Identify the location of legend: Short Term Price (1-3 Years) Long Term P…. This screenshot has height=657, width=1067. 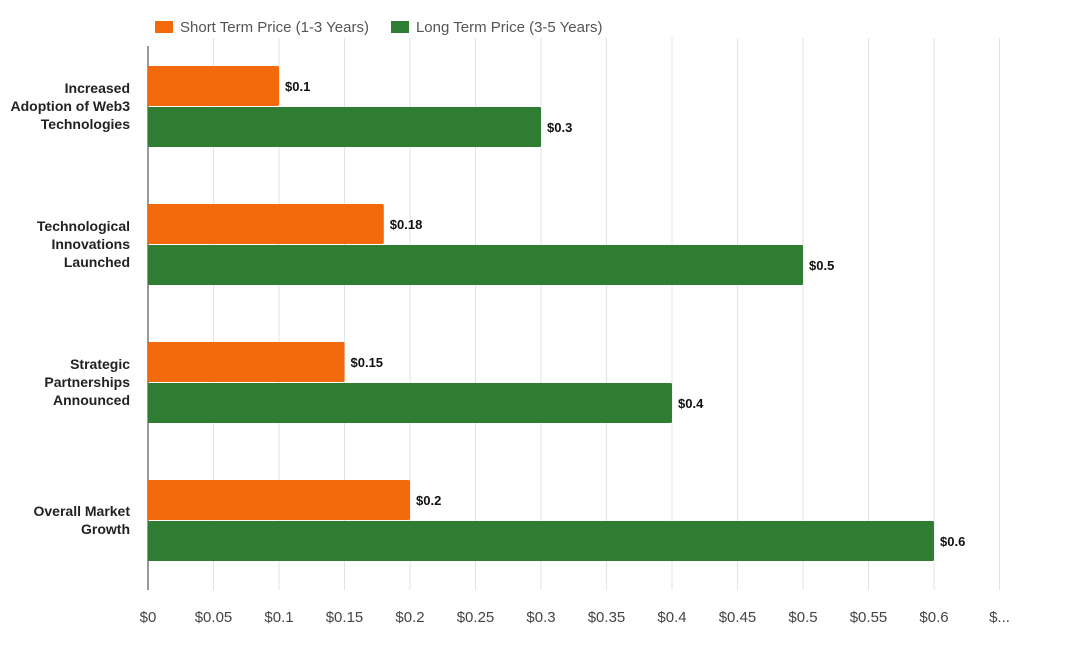
(378, 27).